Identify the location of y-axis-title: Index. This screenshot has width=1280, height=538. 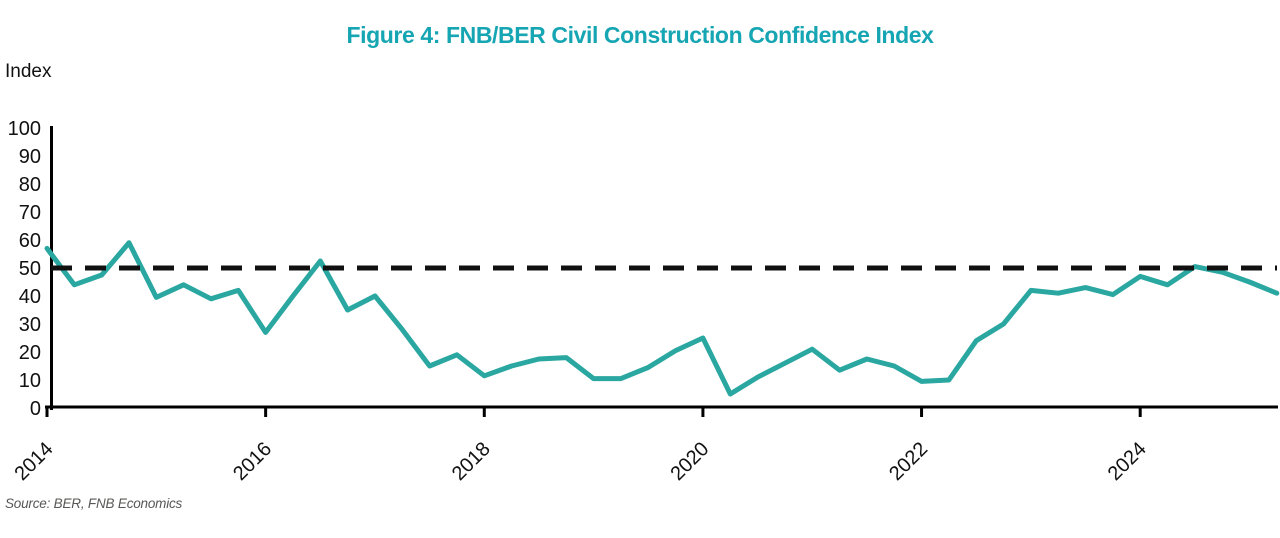
(28, 71).